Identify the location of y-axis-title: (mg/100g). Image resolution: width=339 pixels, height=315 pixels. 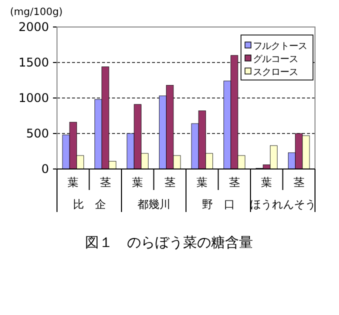
(36, 12).